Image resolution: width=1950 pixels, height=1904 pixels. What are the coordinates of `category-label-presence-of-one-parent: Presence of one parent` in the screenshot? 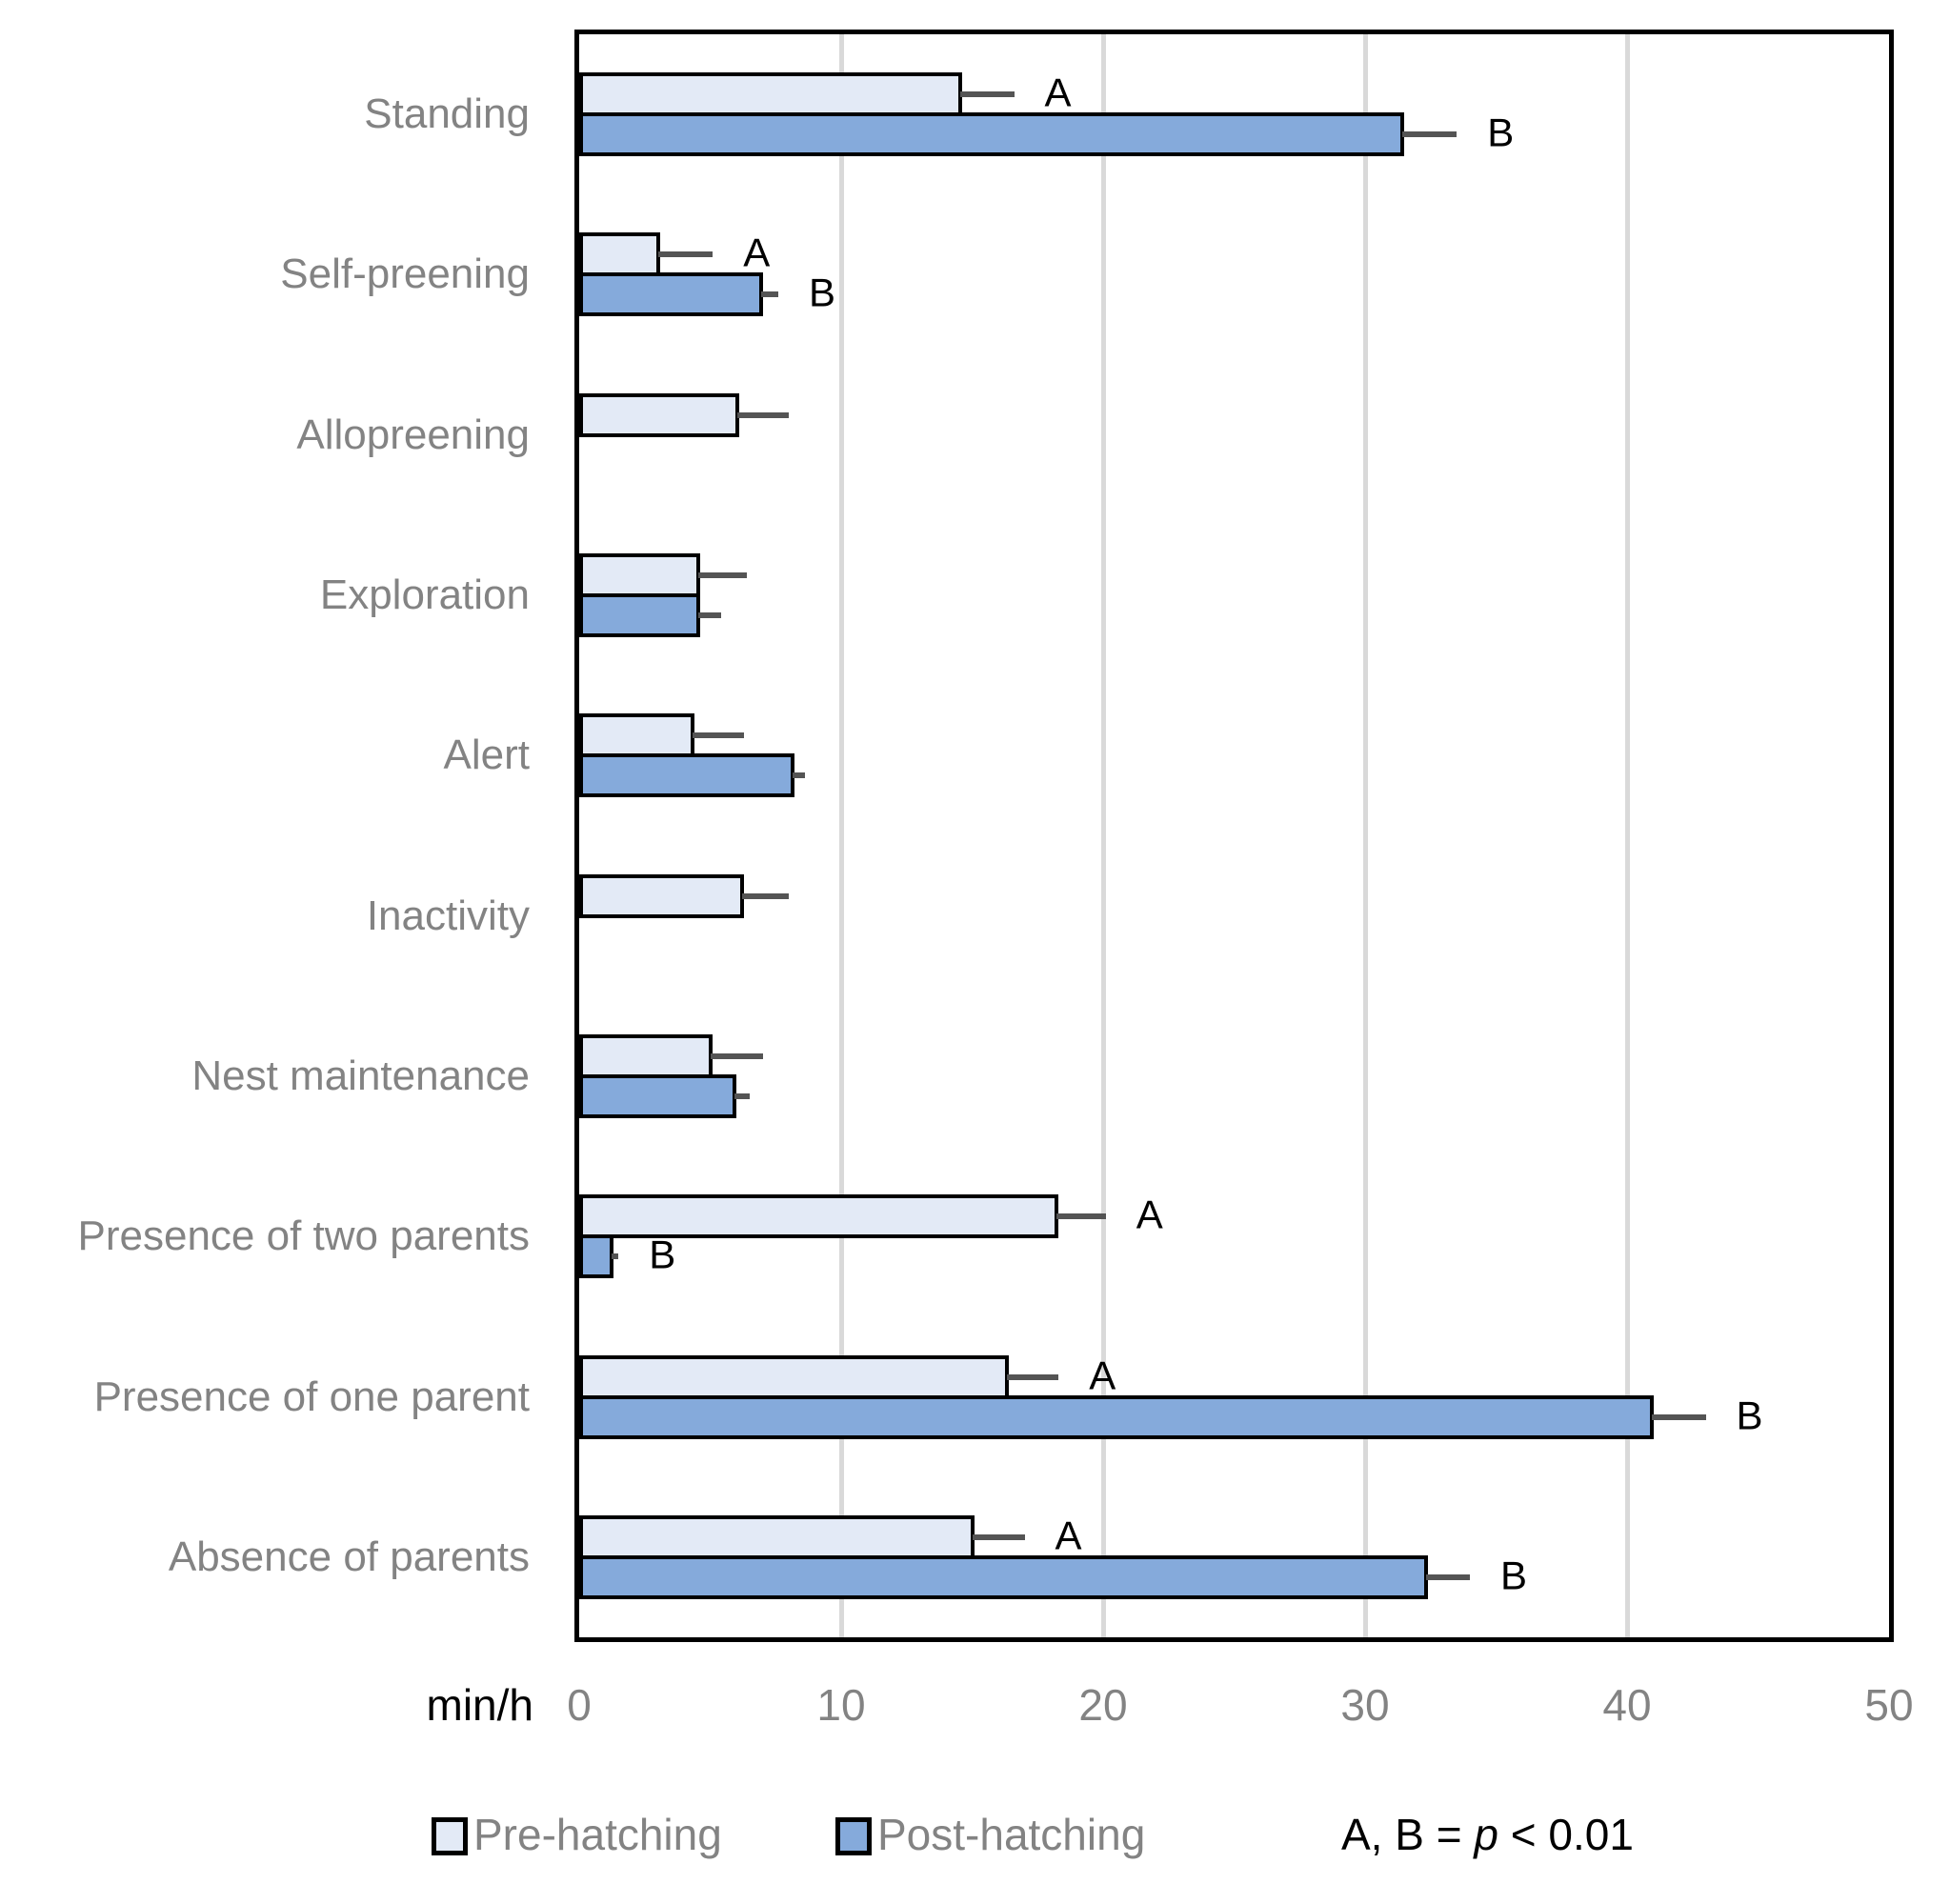 It's located at (312, 1397).